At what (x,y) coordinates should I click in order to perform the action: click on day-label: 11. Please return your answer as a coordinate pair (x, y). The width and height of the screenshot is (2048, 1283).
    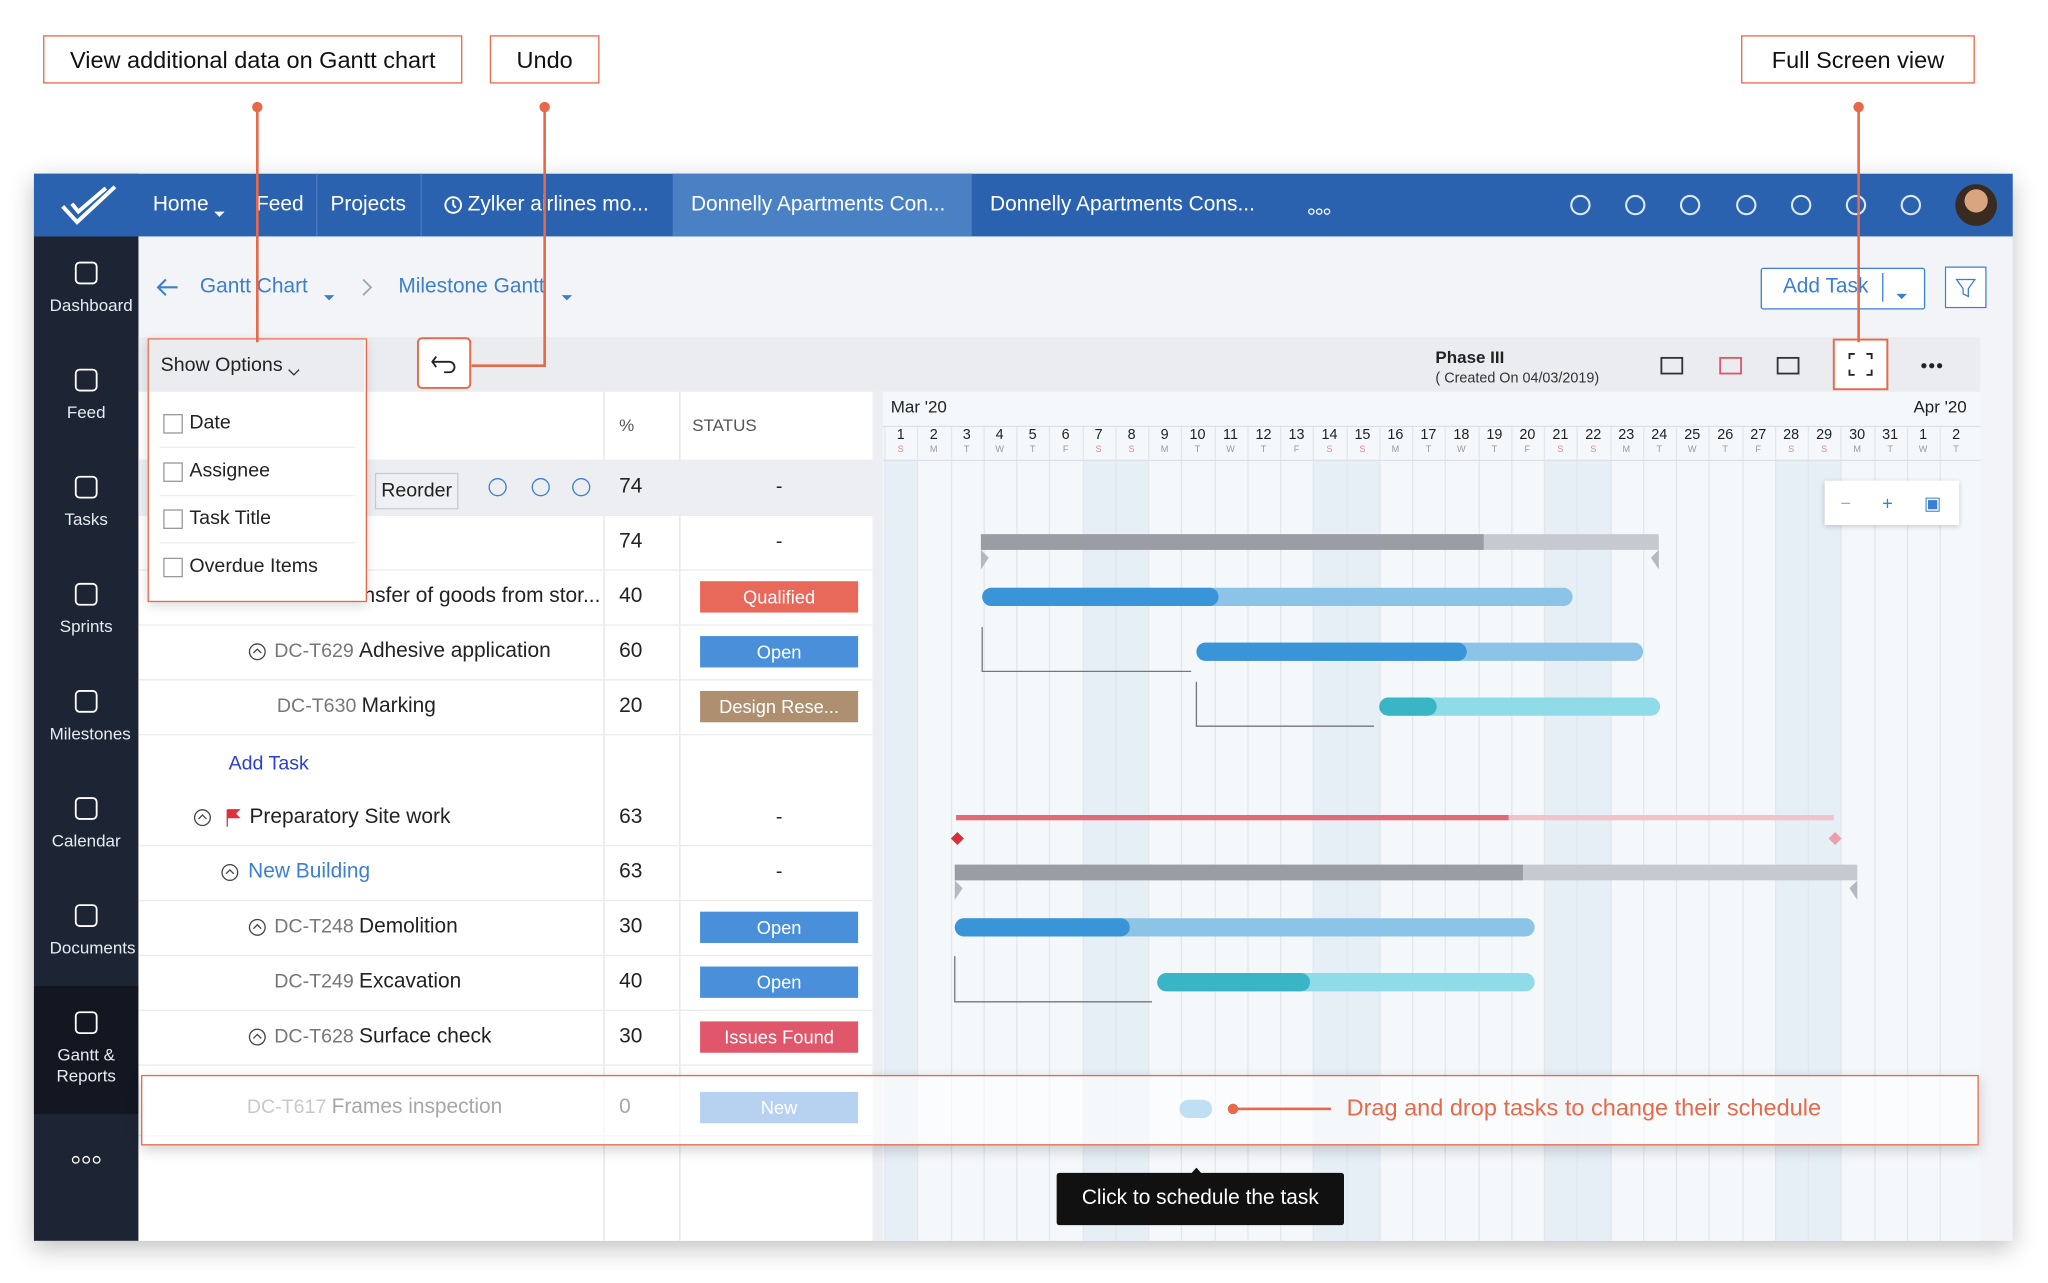
    Looking at the image, I should click on (1230, 435).